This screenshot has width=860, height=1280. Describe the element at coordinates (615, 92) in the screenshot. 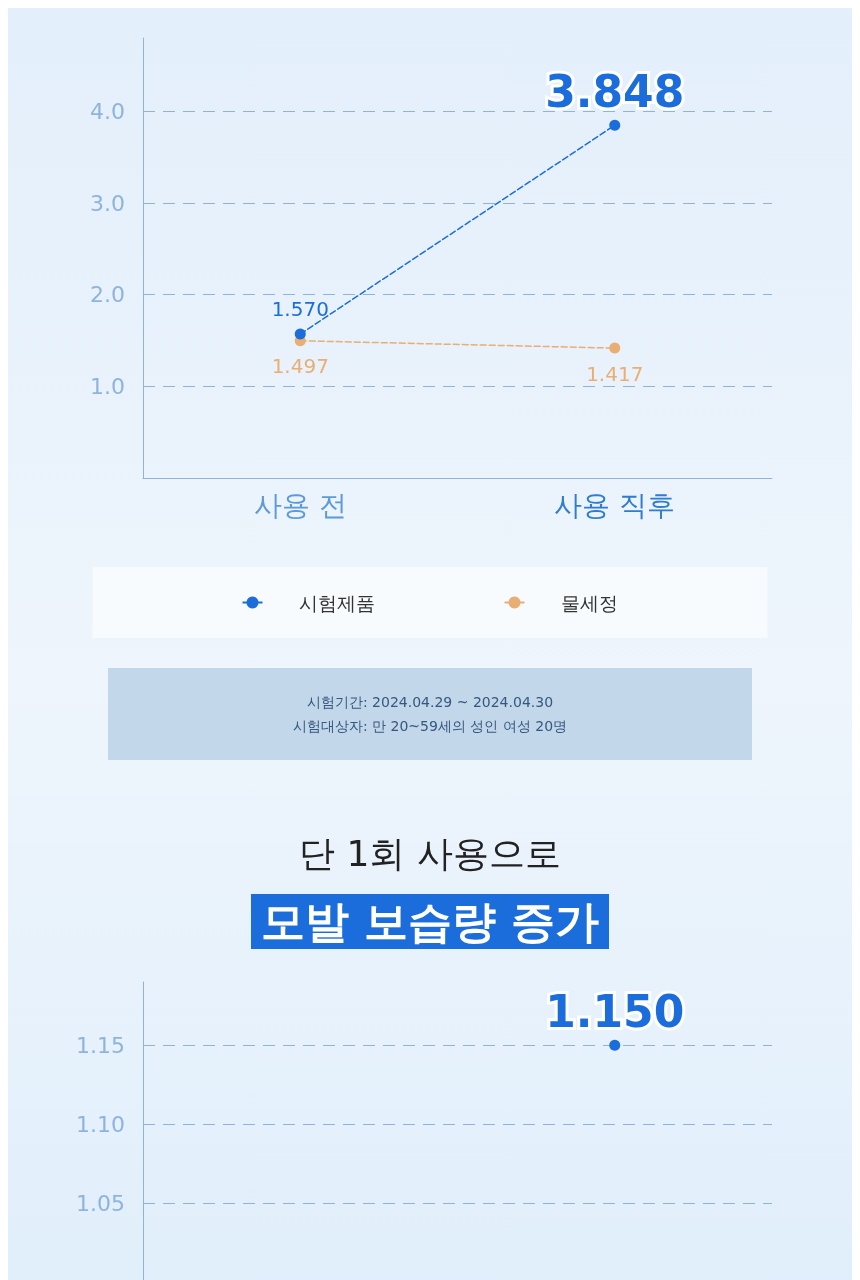

I see `data-label: 3.848` at that location.